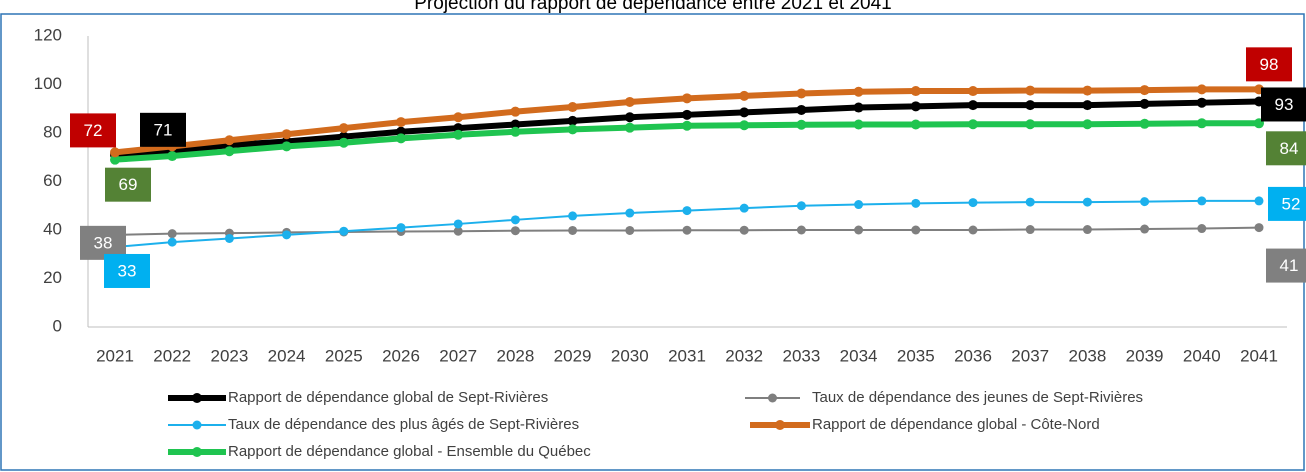 This screenshot has width=1306, height=472. Describe the element at coordinates (127, 270) in the screenshot. I see `data-label: 33` at that location.